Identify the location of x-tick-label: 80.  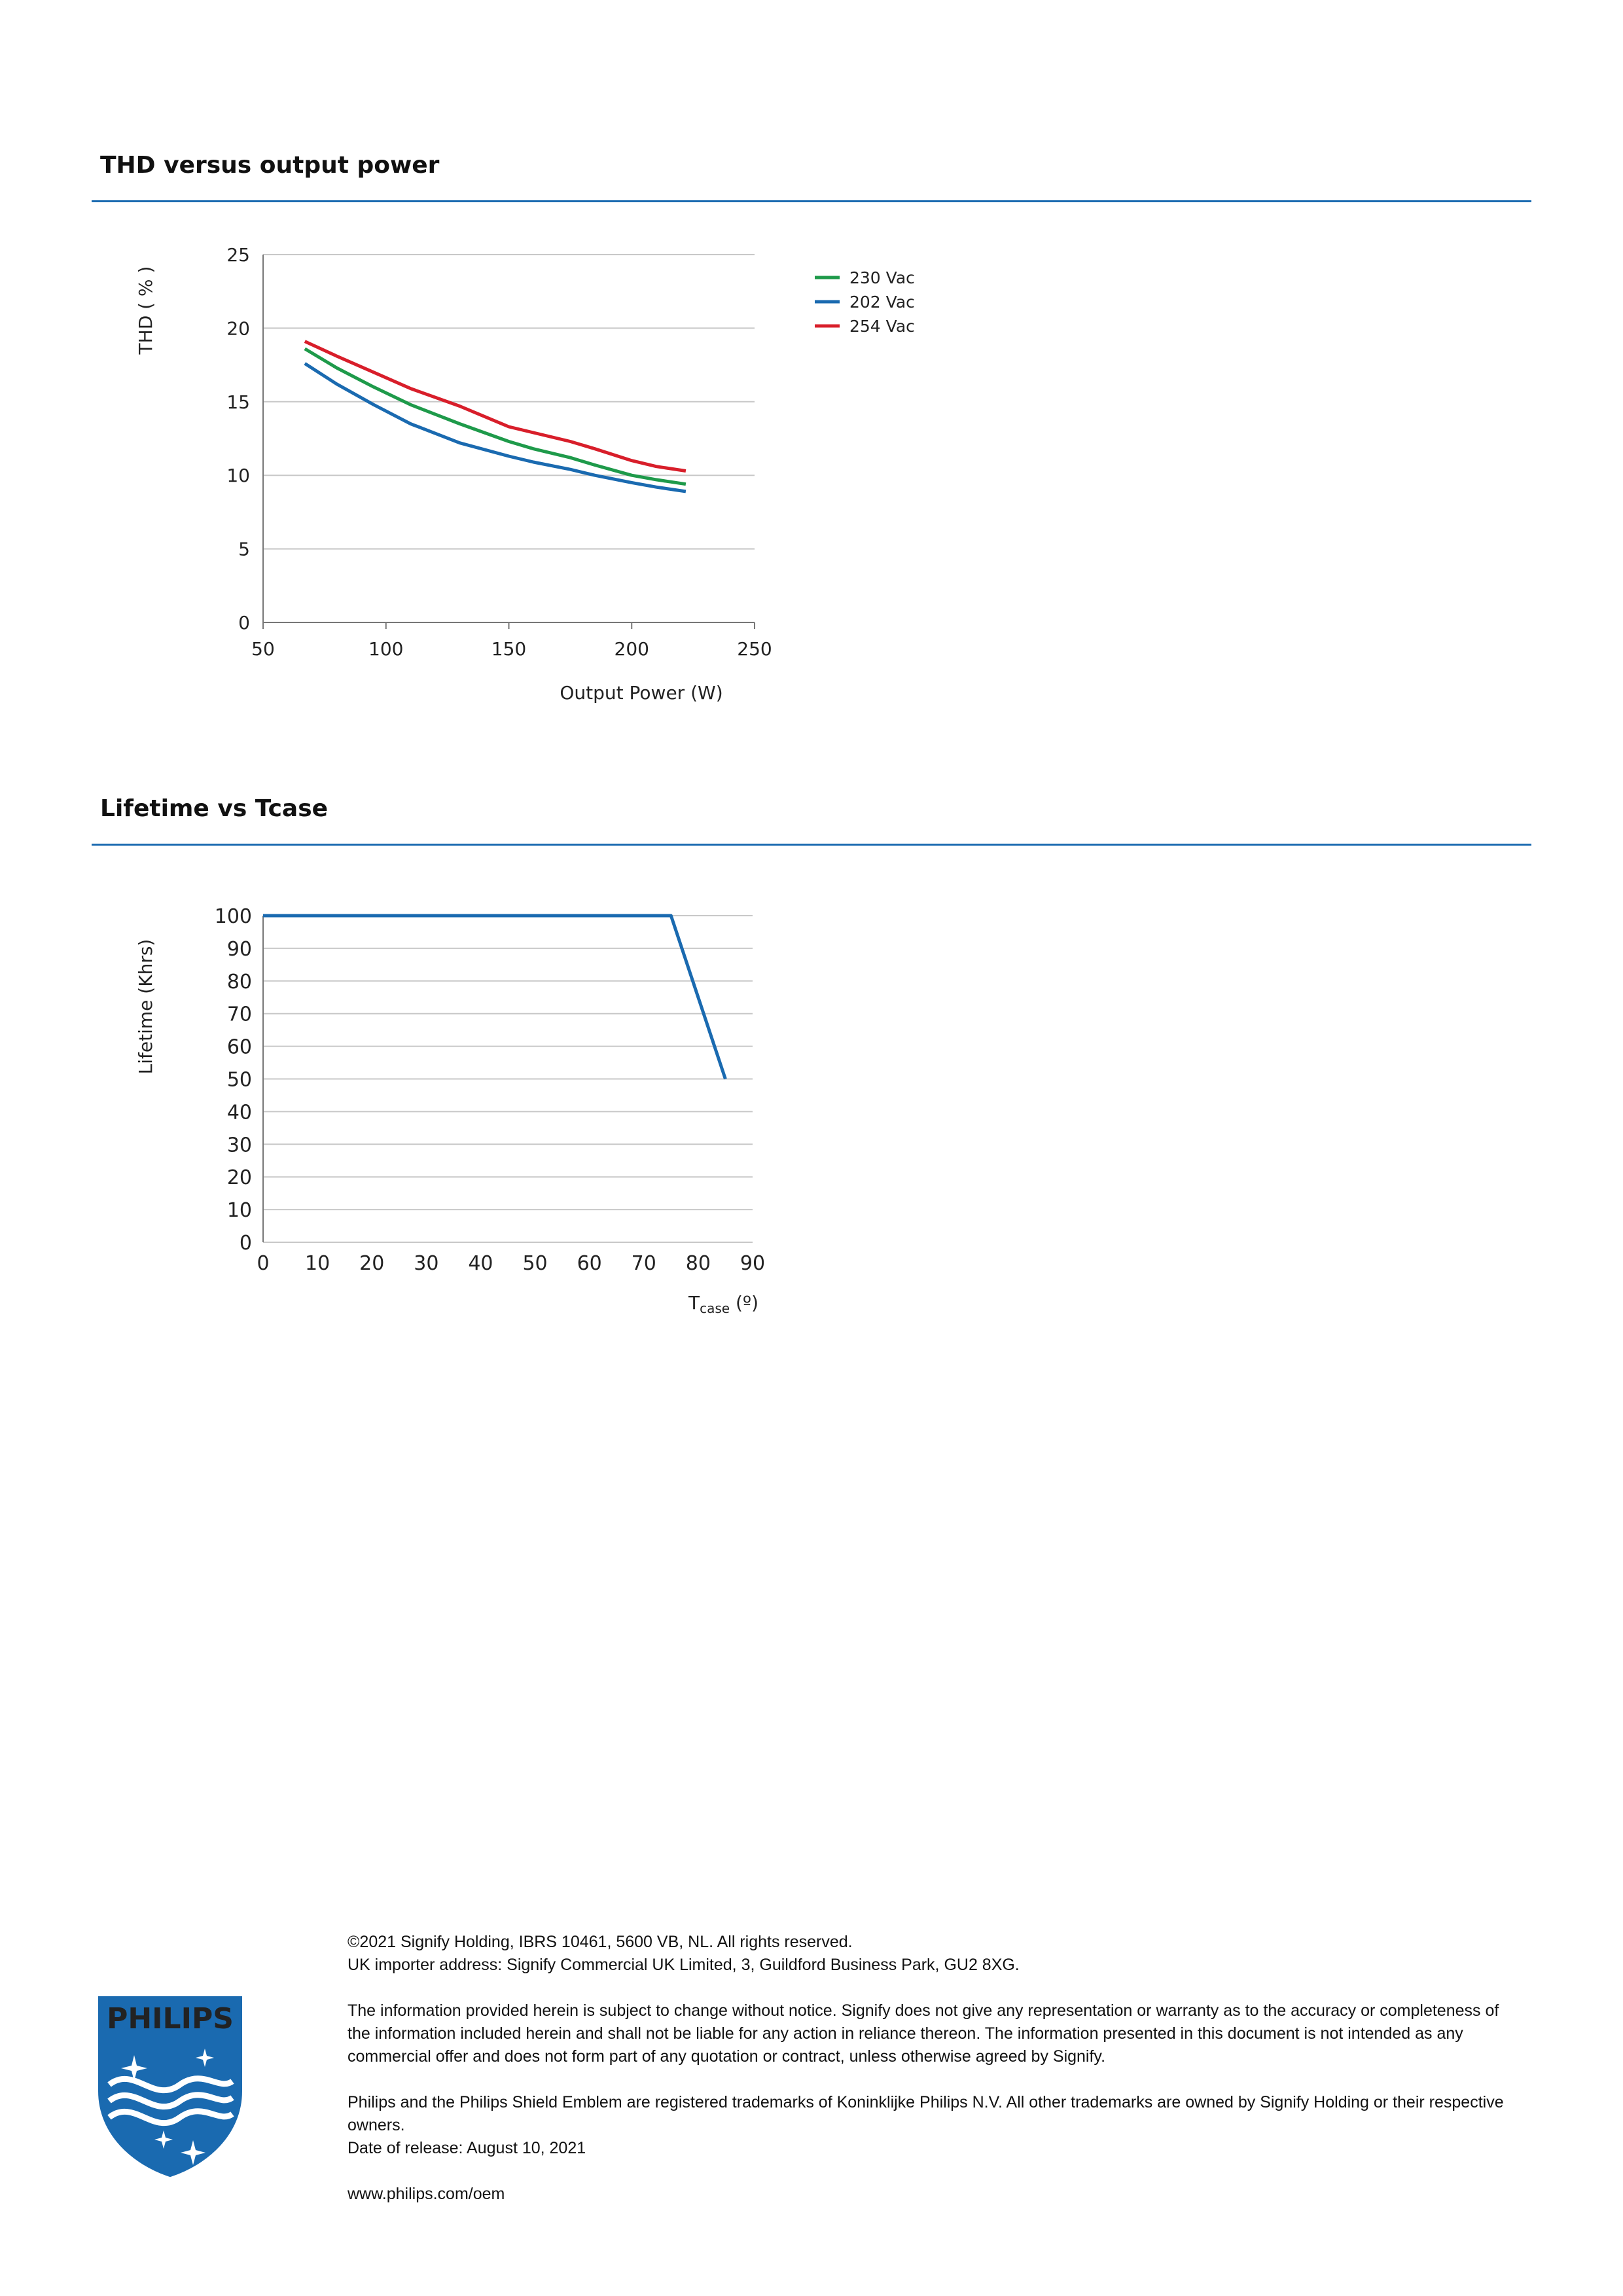
(698, 1263).